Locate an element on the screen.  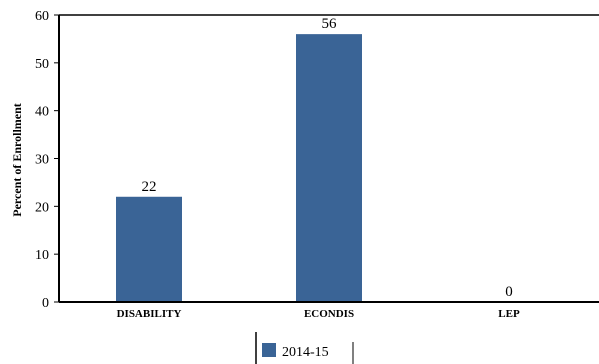
data-label-econdis: 56 is located at coordinates (330, 24).